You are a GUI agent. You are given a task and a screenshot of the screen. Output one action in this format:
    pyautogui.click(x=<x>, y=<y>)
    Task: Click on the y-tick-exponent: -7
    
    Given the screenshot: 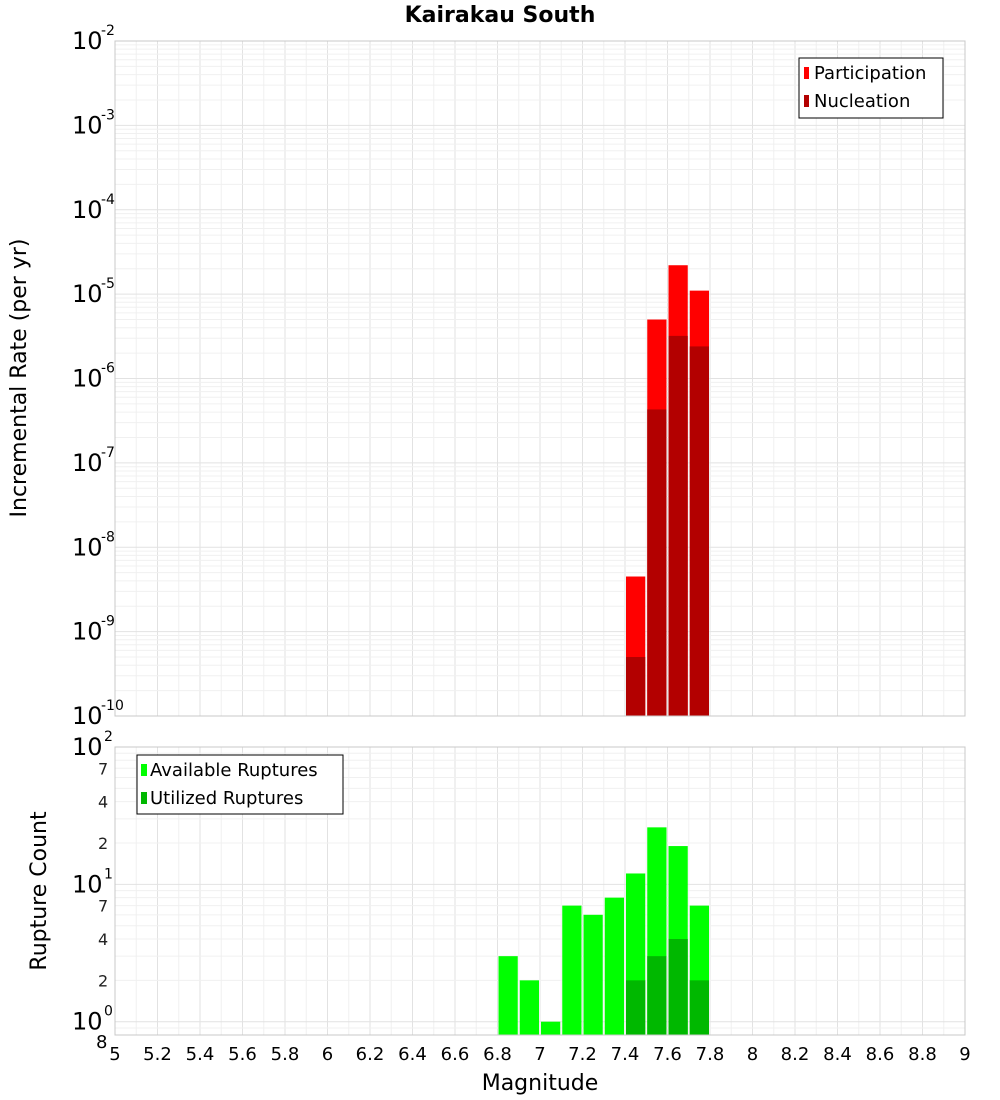 What is the action you would take?
    pyautogui.click(x=108, y=453)
    